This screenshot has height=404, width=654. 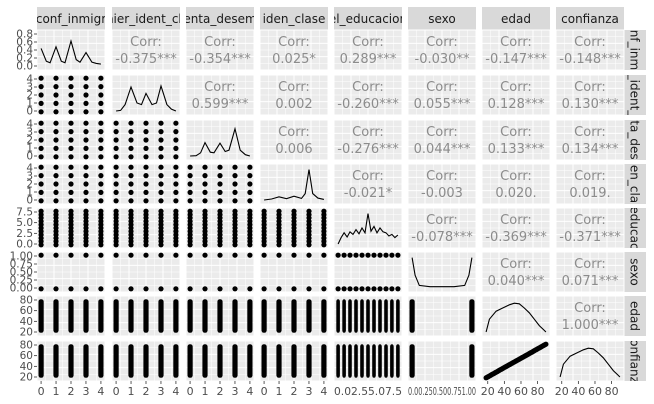 What do you see at coordinates (516, 95) in the screenshot?
I see `panel-1-6: Corr: 0.128***` at bounding box center [516, 95].